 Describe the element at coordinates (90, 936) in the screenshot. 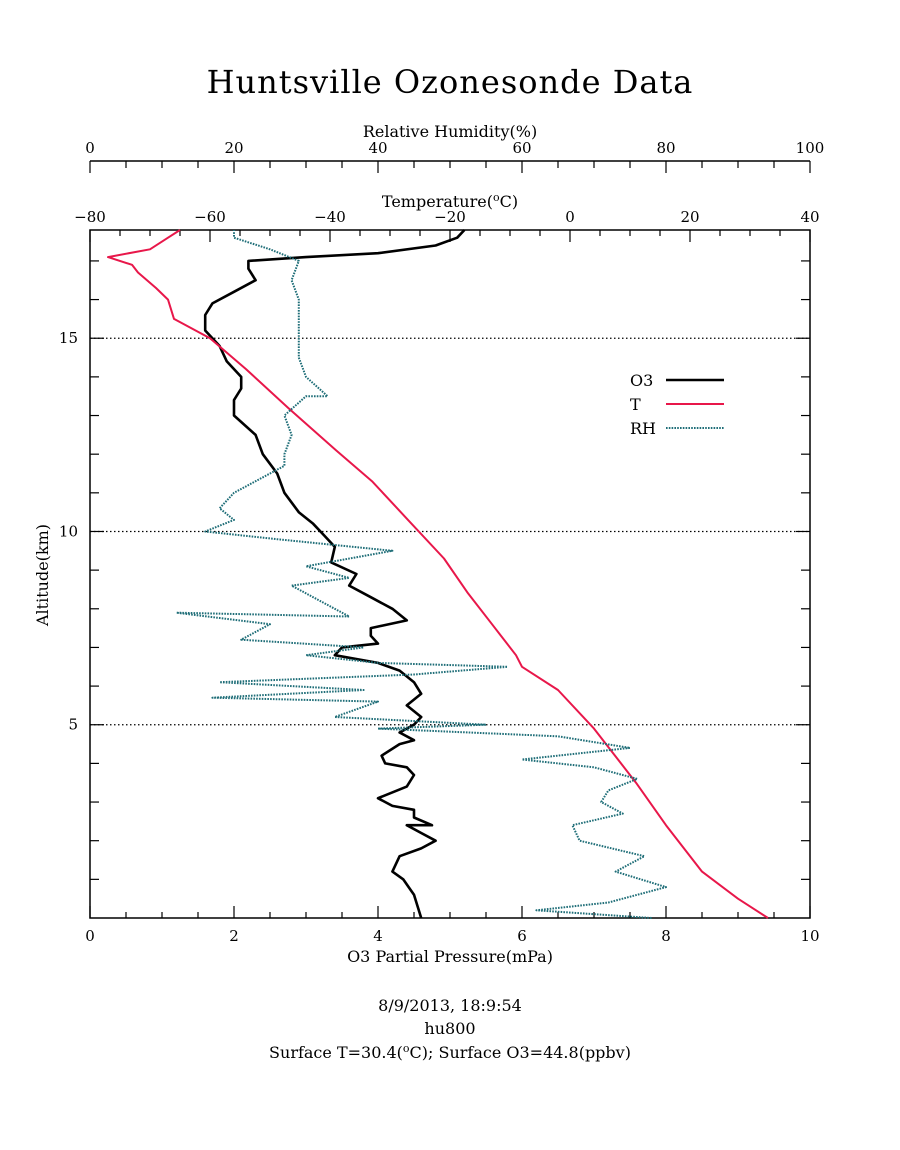

I see `ozone-tick-label: 0` at that location.